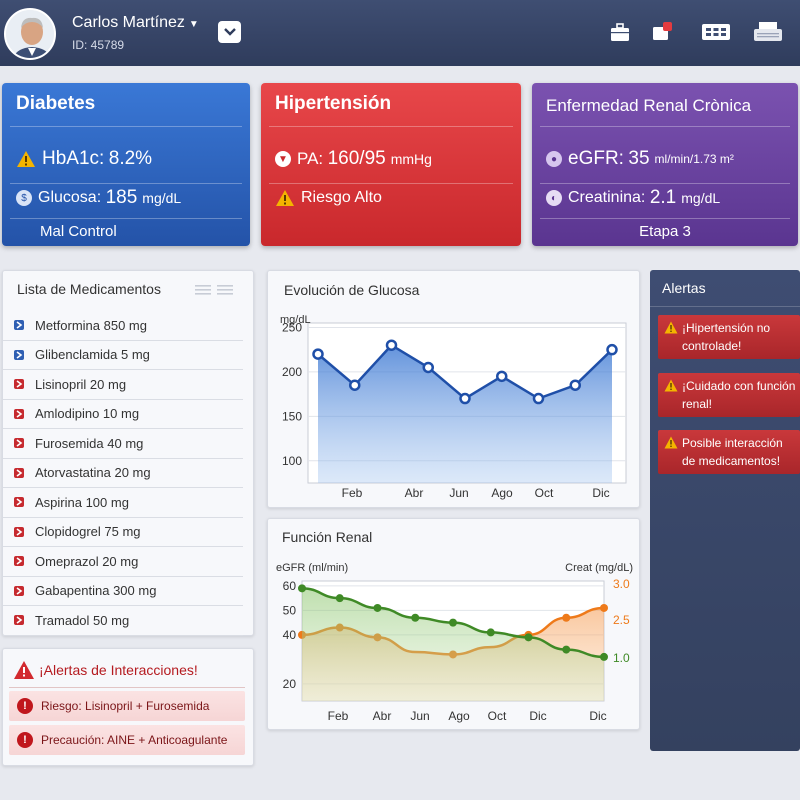 The height and width of the screenshot is (800, 800). What do you see at coordinates (465, 414) in the screenshot?
I see `glucose-area` at bounding box center [465, 414].